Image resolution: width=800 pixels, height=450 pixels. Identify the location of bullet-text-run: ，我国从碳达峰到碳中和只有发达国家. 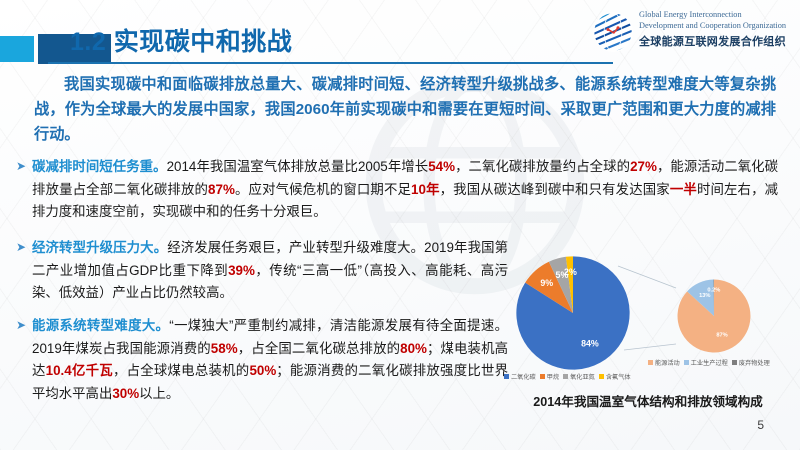
(554, 189).